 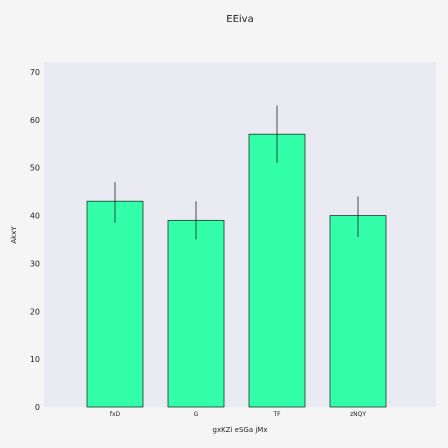 What do you see at coordinates (35, 216) in the screenshot?
I see `y-tick-label: 40` at bounding box center [35, 216].